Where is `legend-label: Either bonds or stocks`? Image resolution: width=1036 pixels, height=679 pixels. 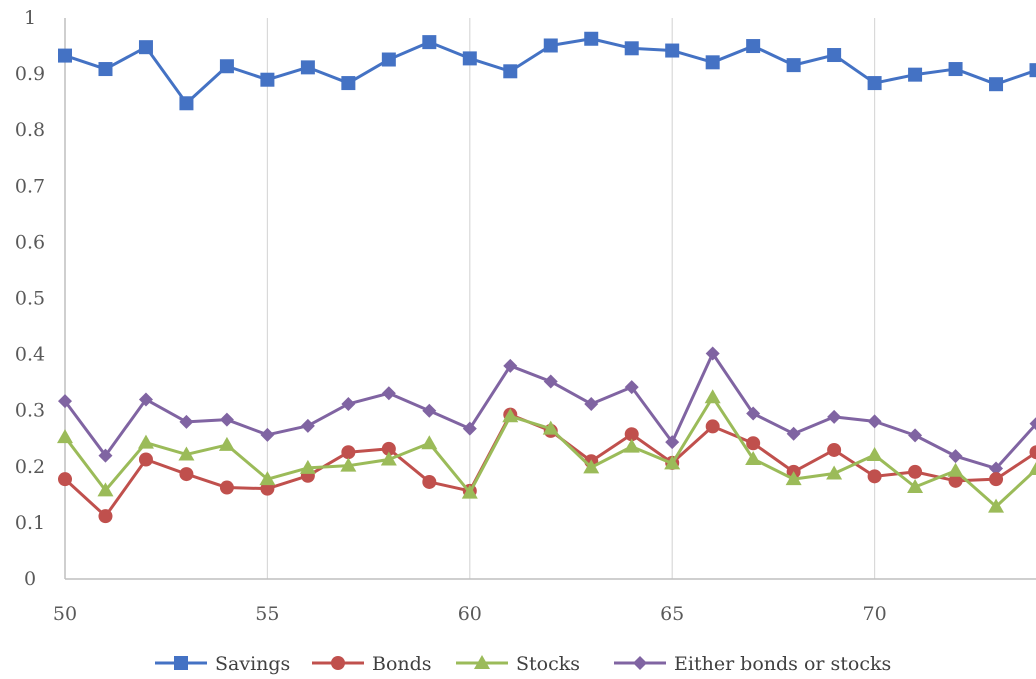 legend-label: Either bonds or stocks is located at coordinates (782, 664).